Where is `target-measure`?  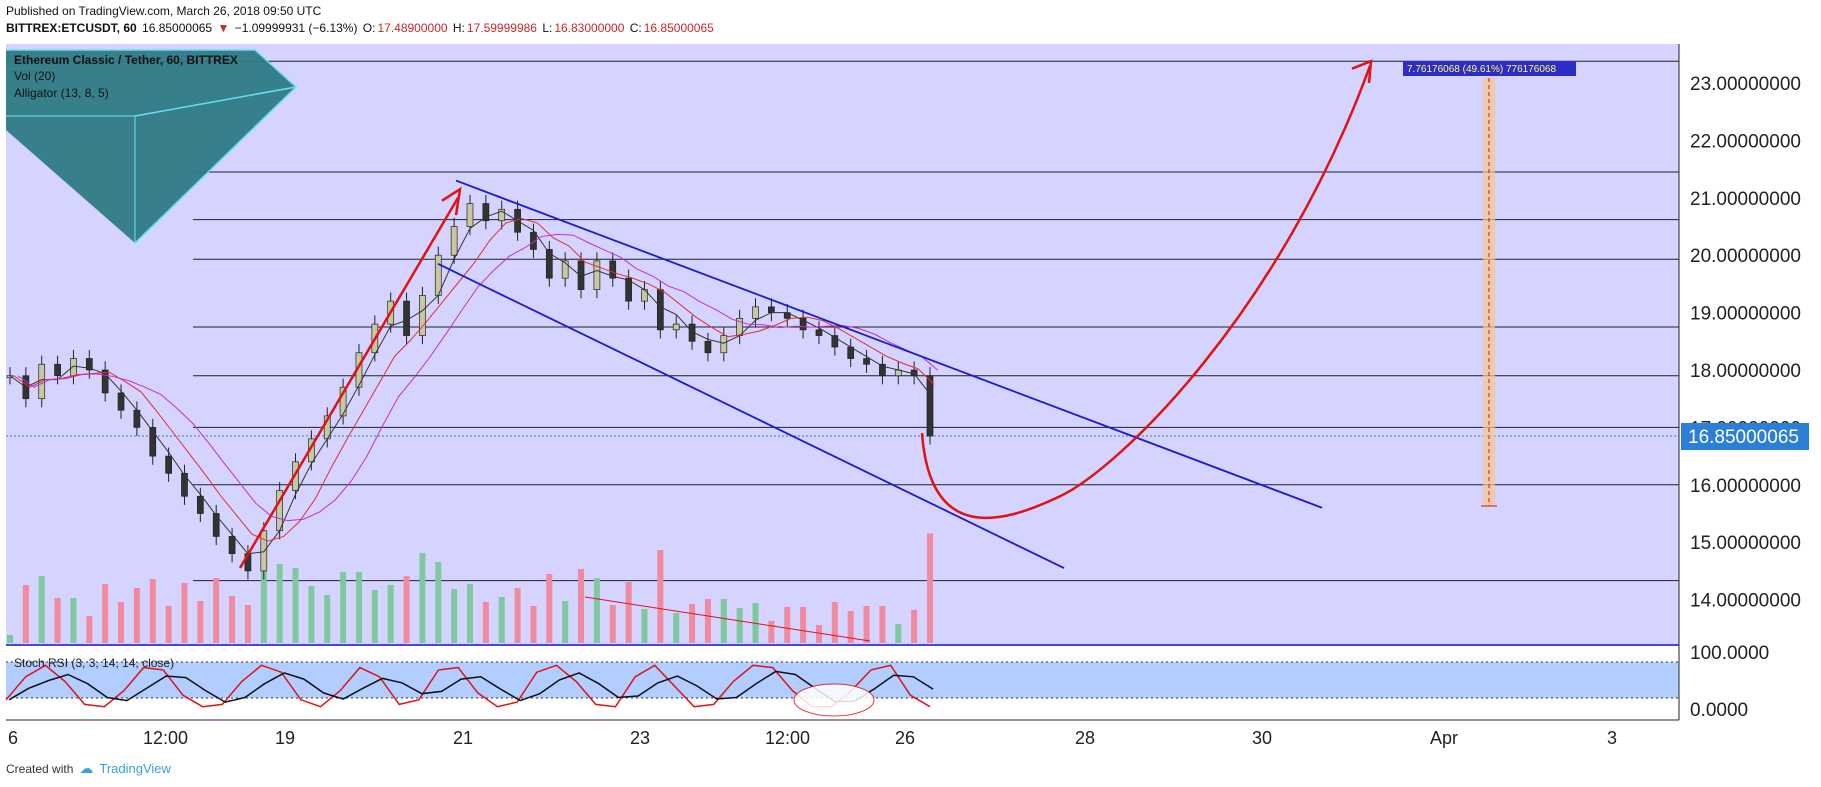 target-measure is located at coordinates (1489, 292).